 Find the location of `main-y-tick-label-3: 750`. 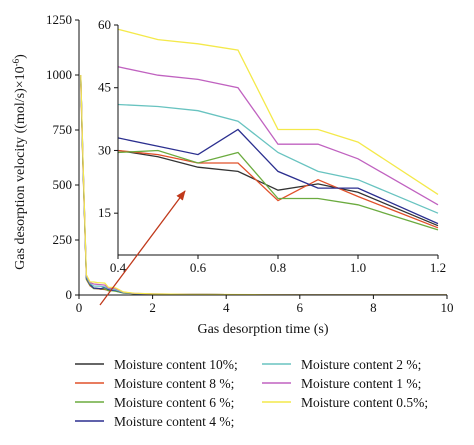

main-y-tick-label-3: 750 is located at coordinates (63, 129).